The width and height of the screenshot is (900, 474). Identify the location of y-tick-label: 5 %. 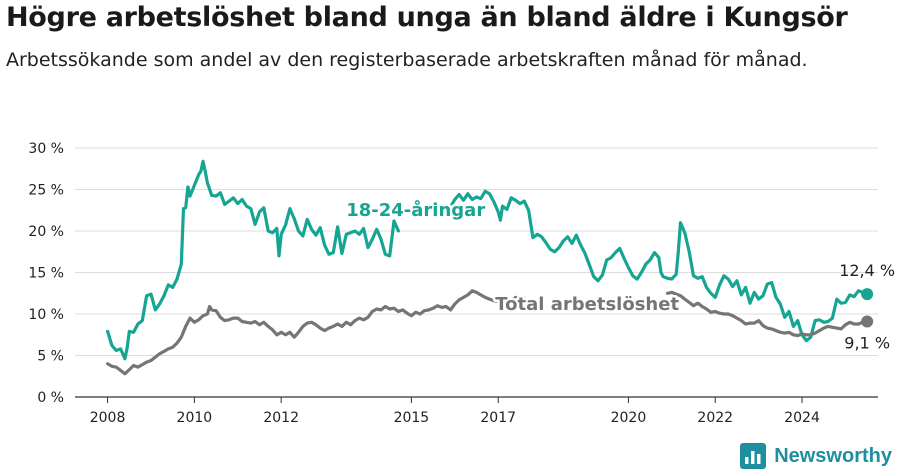
(50, 357).